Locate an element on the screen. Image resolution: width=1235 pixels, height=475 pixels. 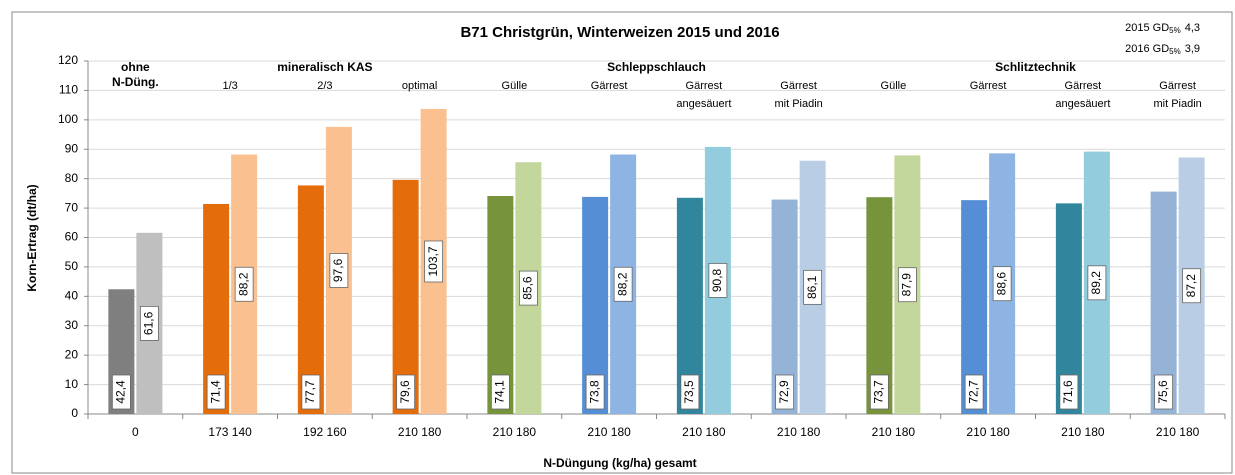
y-tick-label: 10 is located at coordinates (72, 384).